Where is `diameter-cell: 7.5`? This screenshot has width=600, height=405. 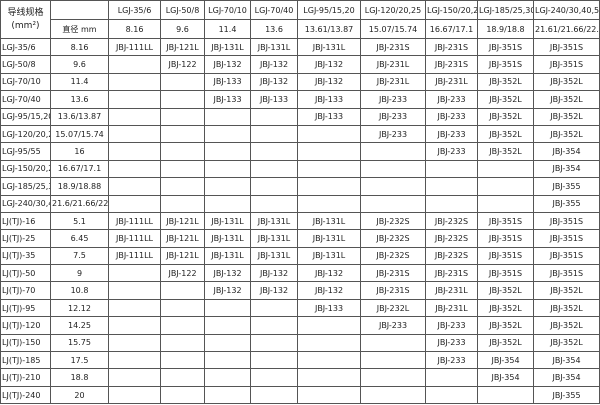 diameter-cell: 7.5 is located at coordinates (79, 256).